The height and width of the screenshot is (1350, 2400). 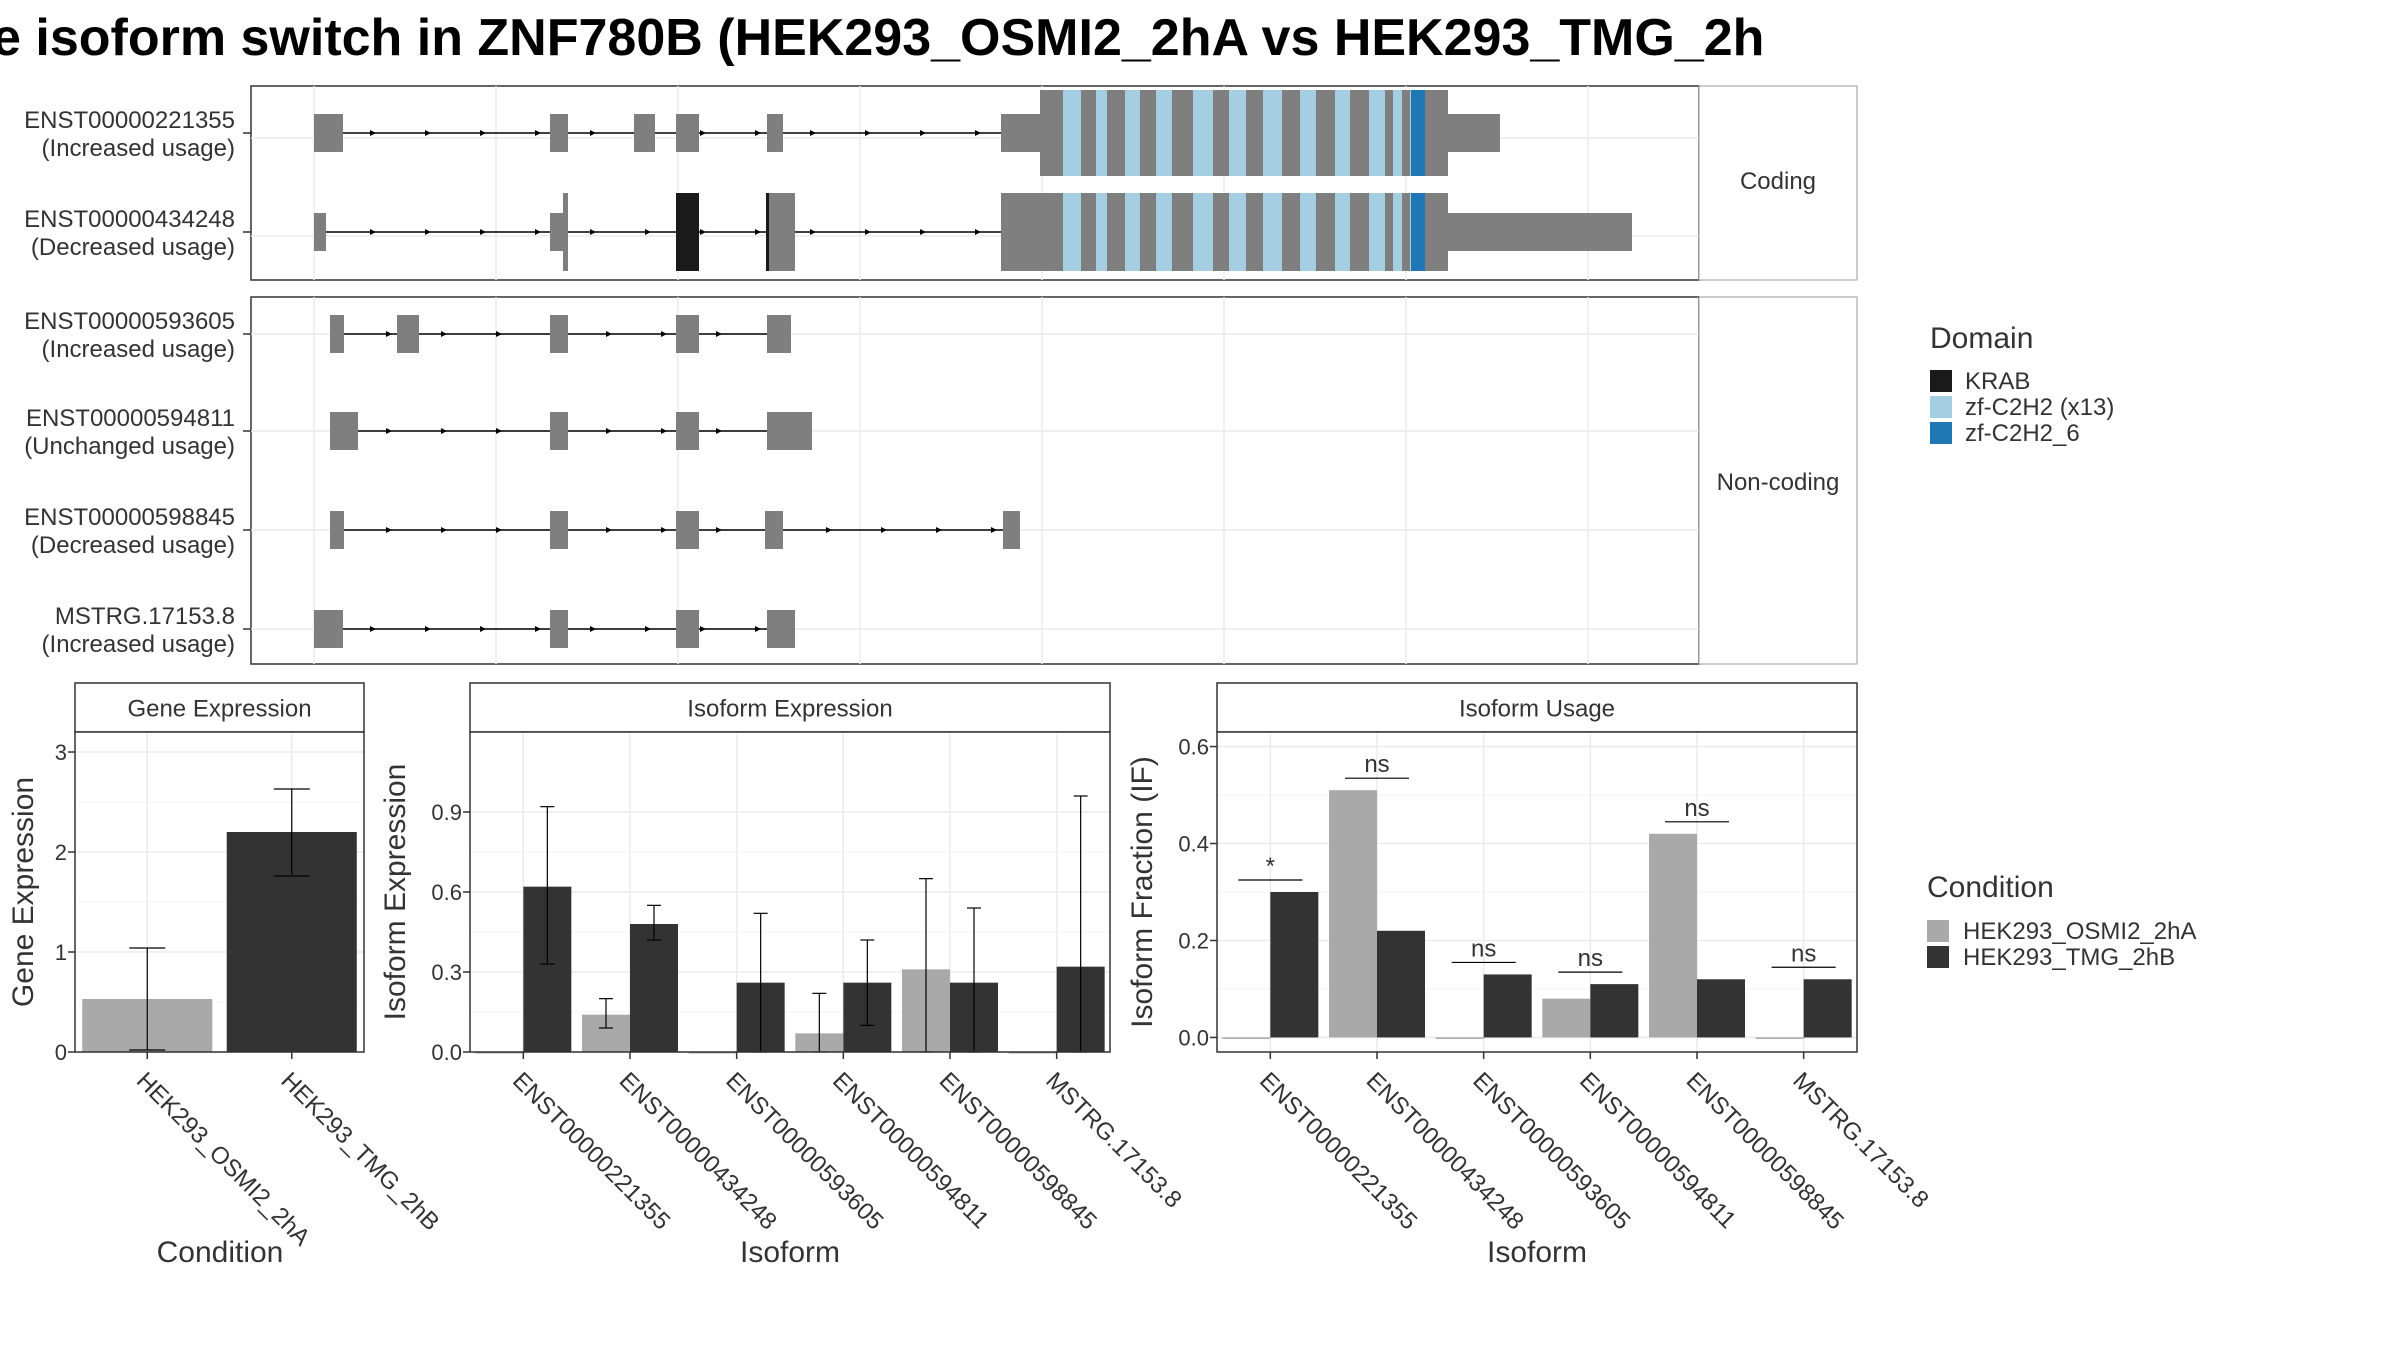 I want to click on y-axis-title: Isoform Expression, so click(x=395, y=892).